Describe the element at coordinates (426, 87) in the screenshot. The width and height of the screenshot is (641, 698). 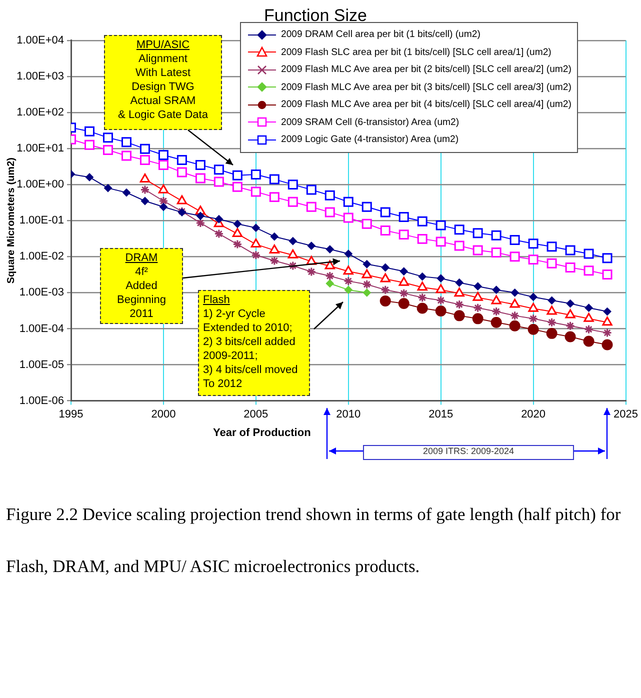
I see `legend-label: 2009 Flash MLC Ave area per bit (3 bits/cell) [SLC cell area/3] (um2)` at that location.